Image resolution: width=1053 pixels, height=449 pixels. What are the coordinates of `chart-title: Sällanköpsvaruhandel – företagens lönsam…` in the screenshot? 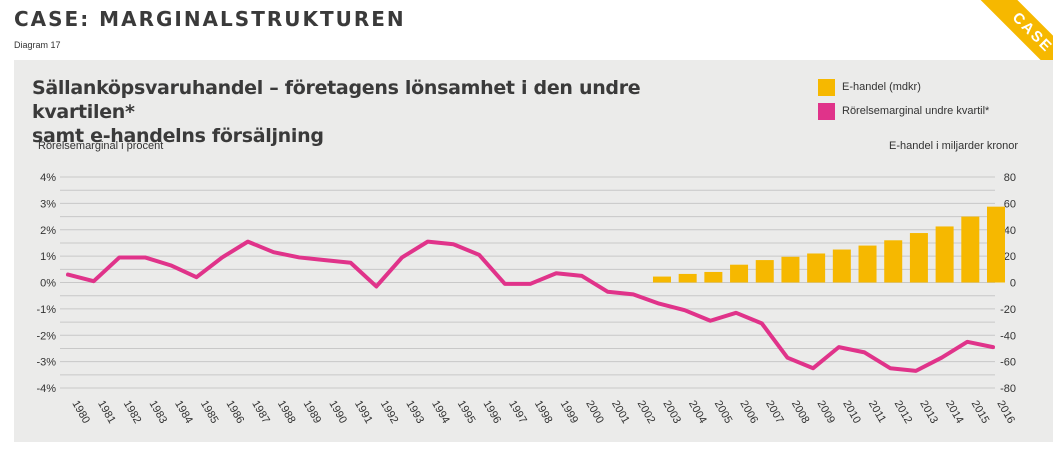 It's located at (382, 112).